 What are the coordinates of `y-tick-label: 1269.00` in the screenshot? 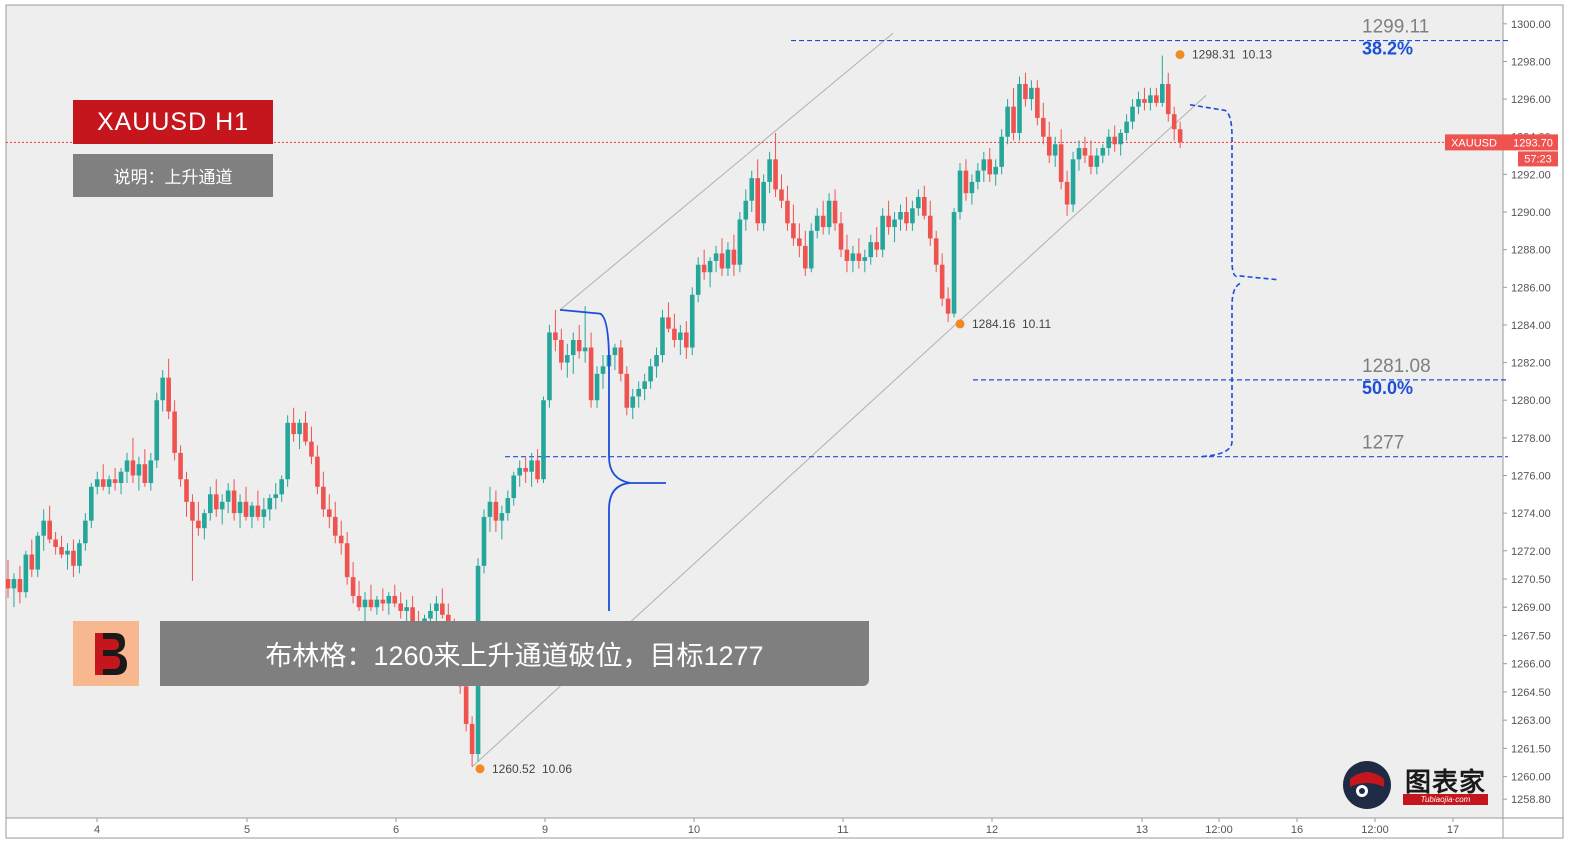 It's located at (1531, 608).